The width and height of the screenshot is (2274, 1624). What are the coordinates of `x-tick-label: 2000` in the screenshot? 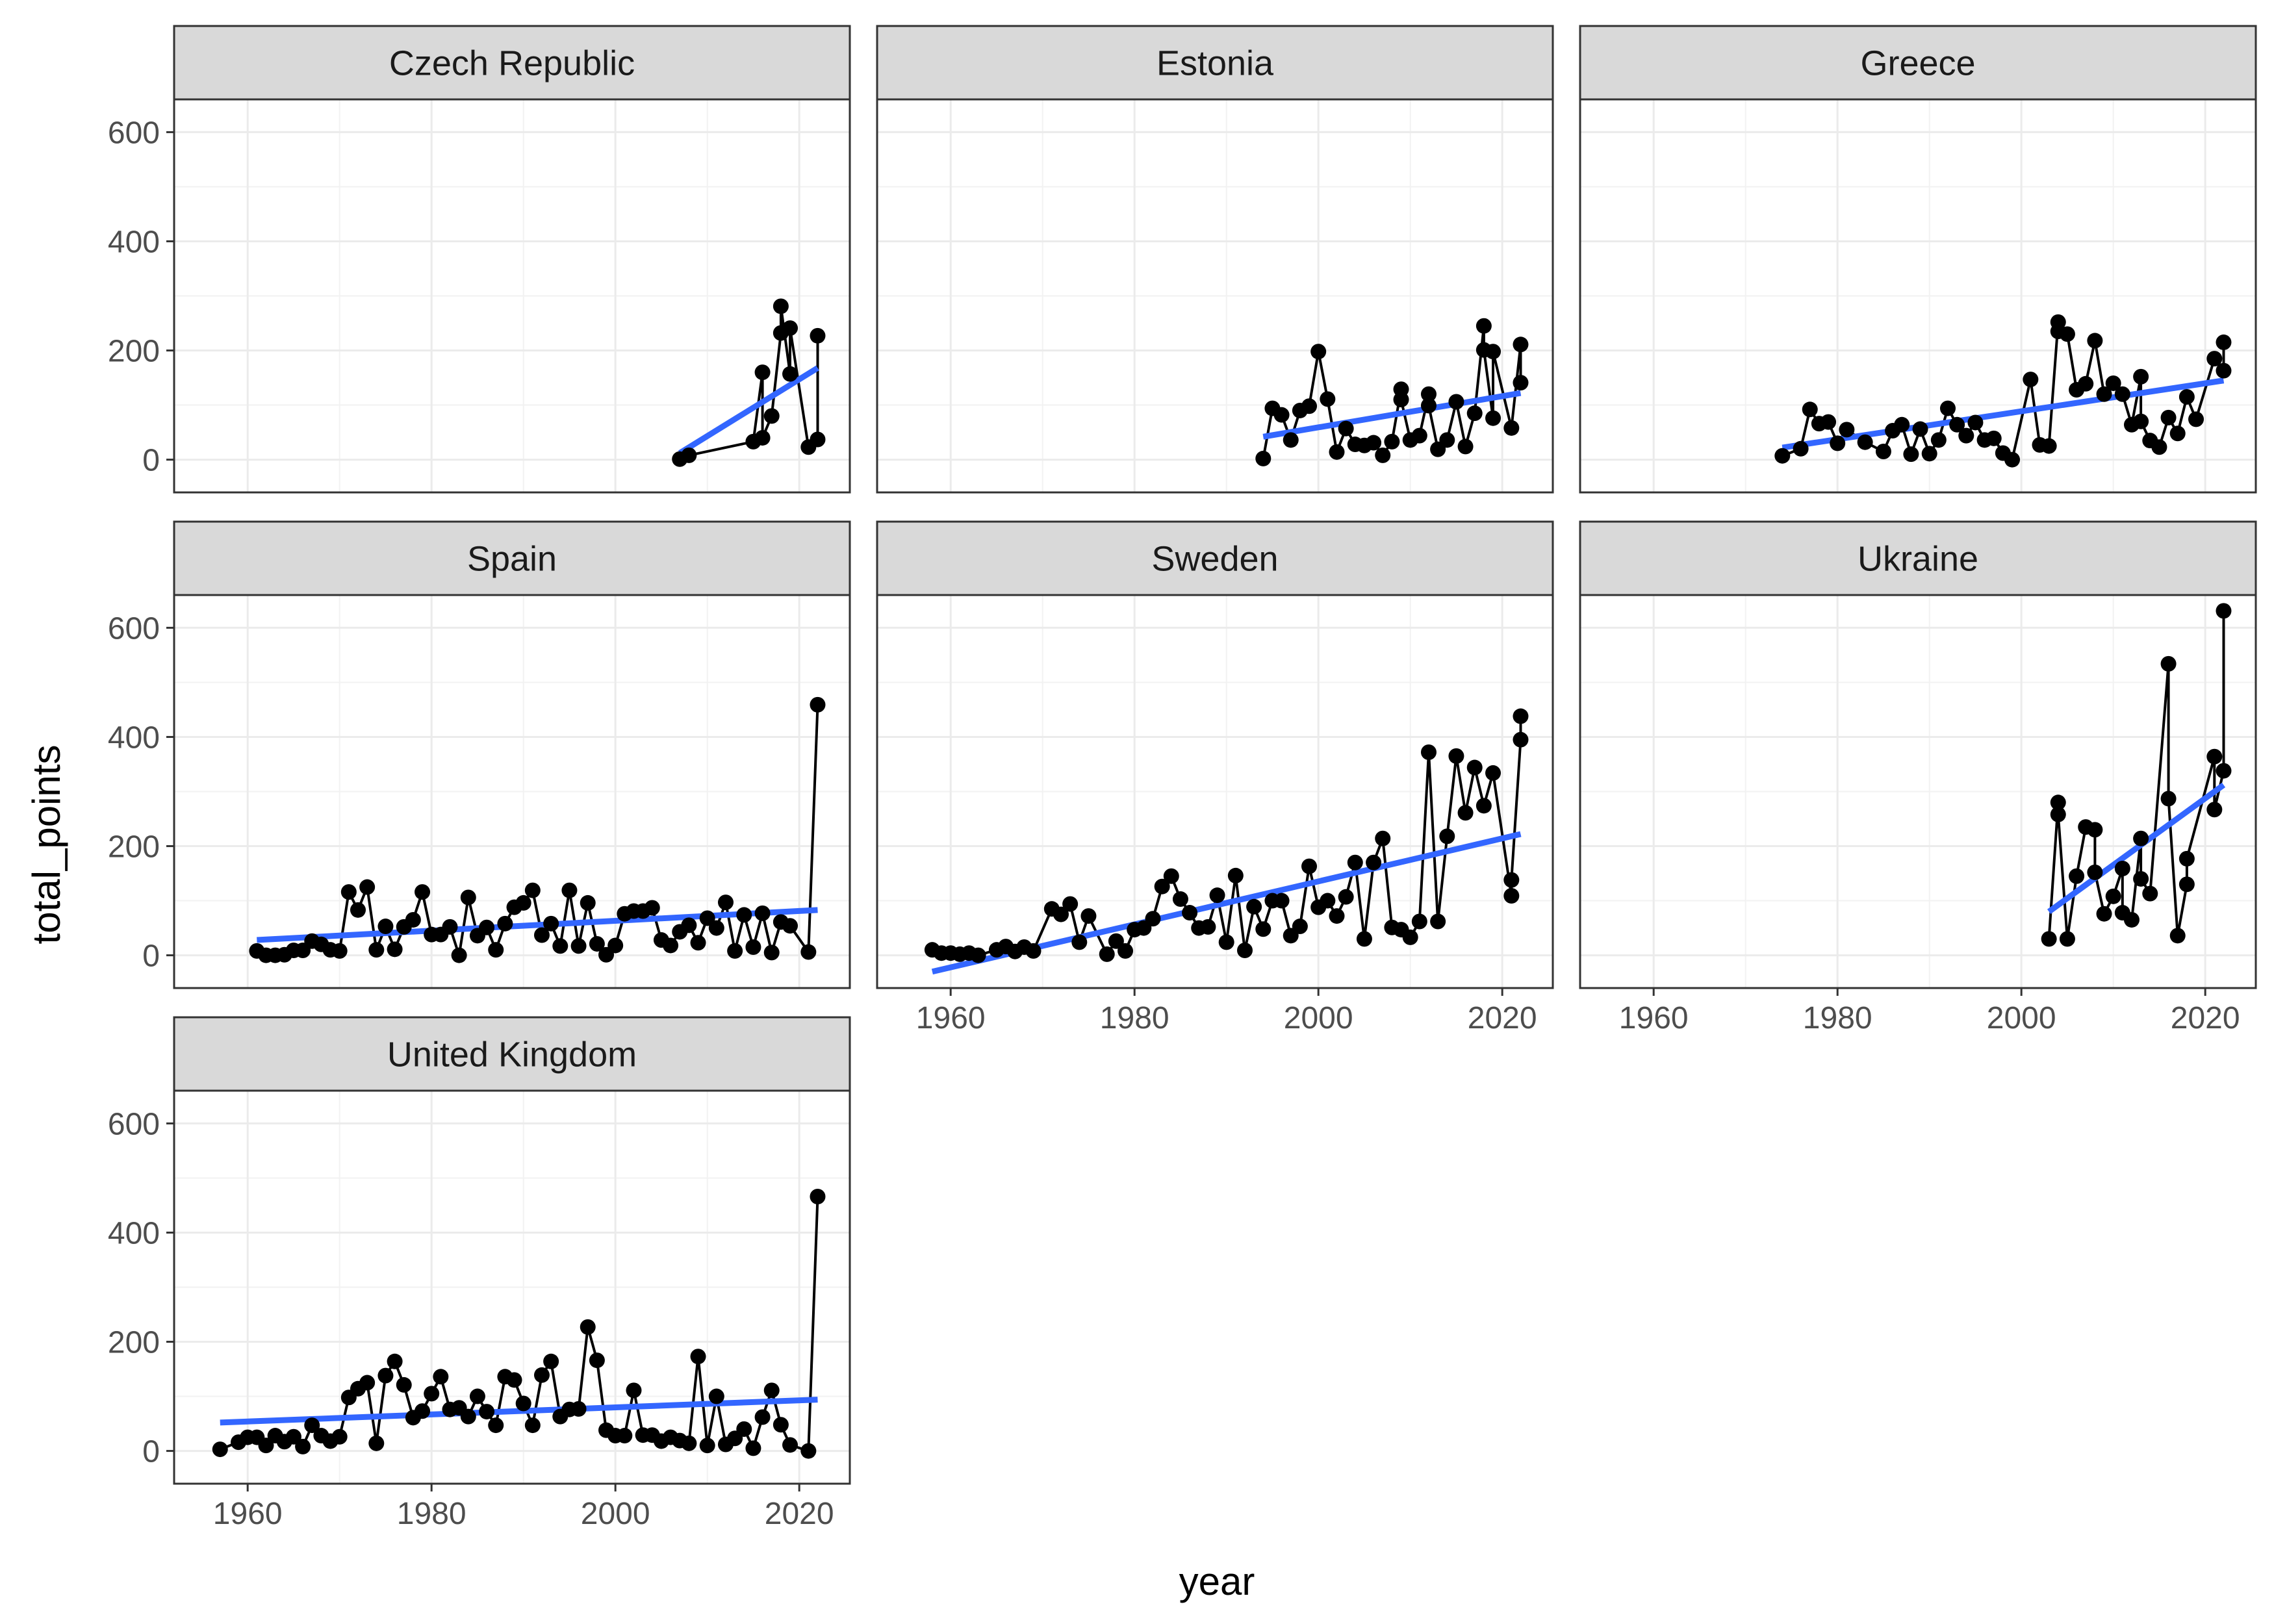 It's located at (2021, 1018).